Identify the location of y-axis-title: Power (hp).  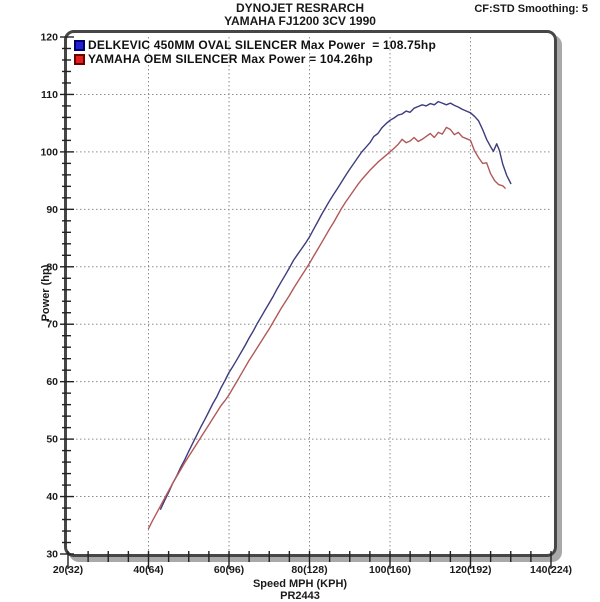
(46, 293).